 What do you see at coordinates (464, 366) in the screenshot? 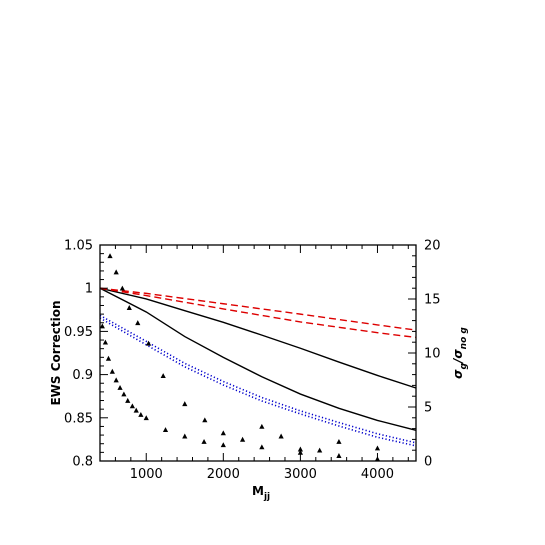
I see `y-right-title-sub1: g` at bounding box center [464, 366].